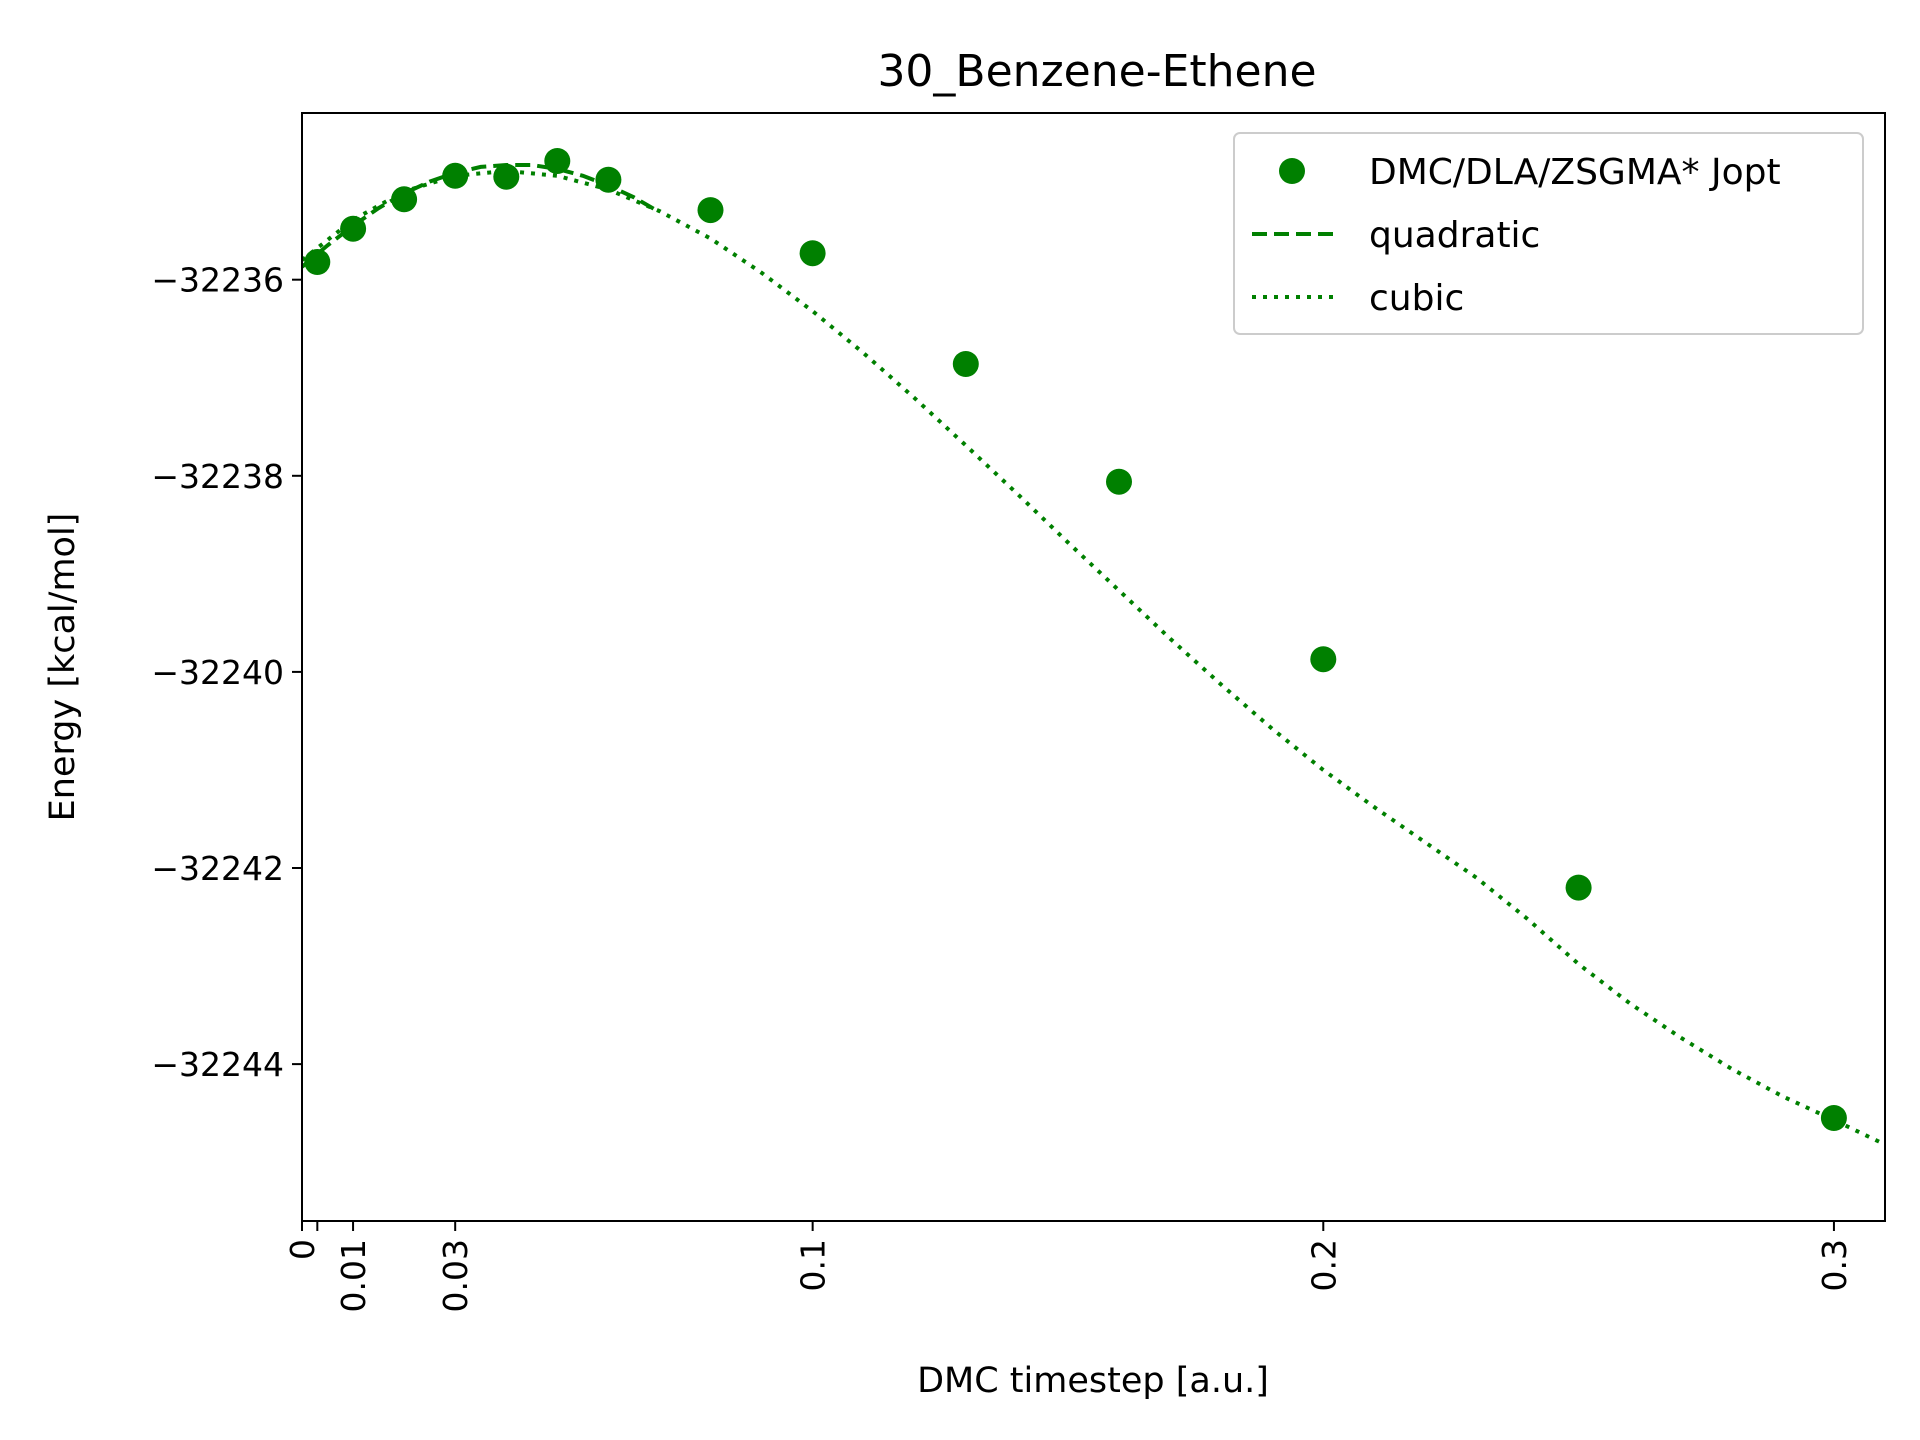 The height and width of the screenshot is (1440, 1920). I want to click on x-tick-label: 0.03, so click(455, 1275).